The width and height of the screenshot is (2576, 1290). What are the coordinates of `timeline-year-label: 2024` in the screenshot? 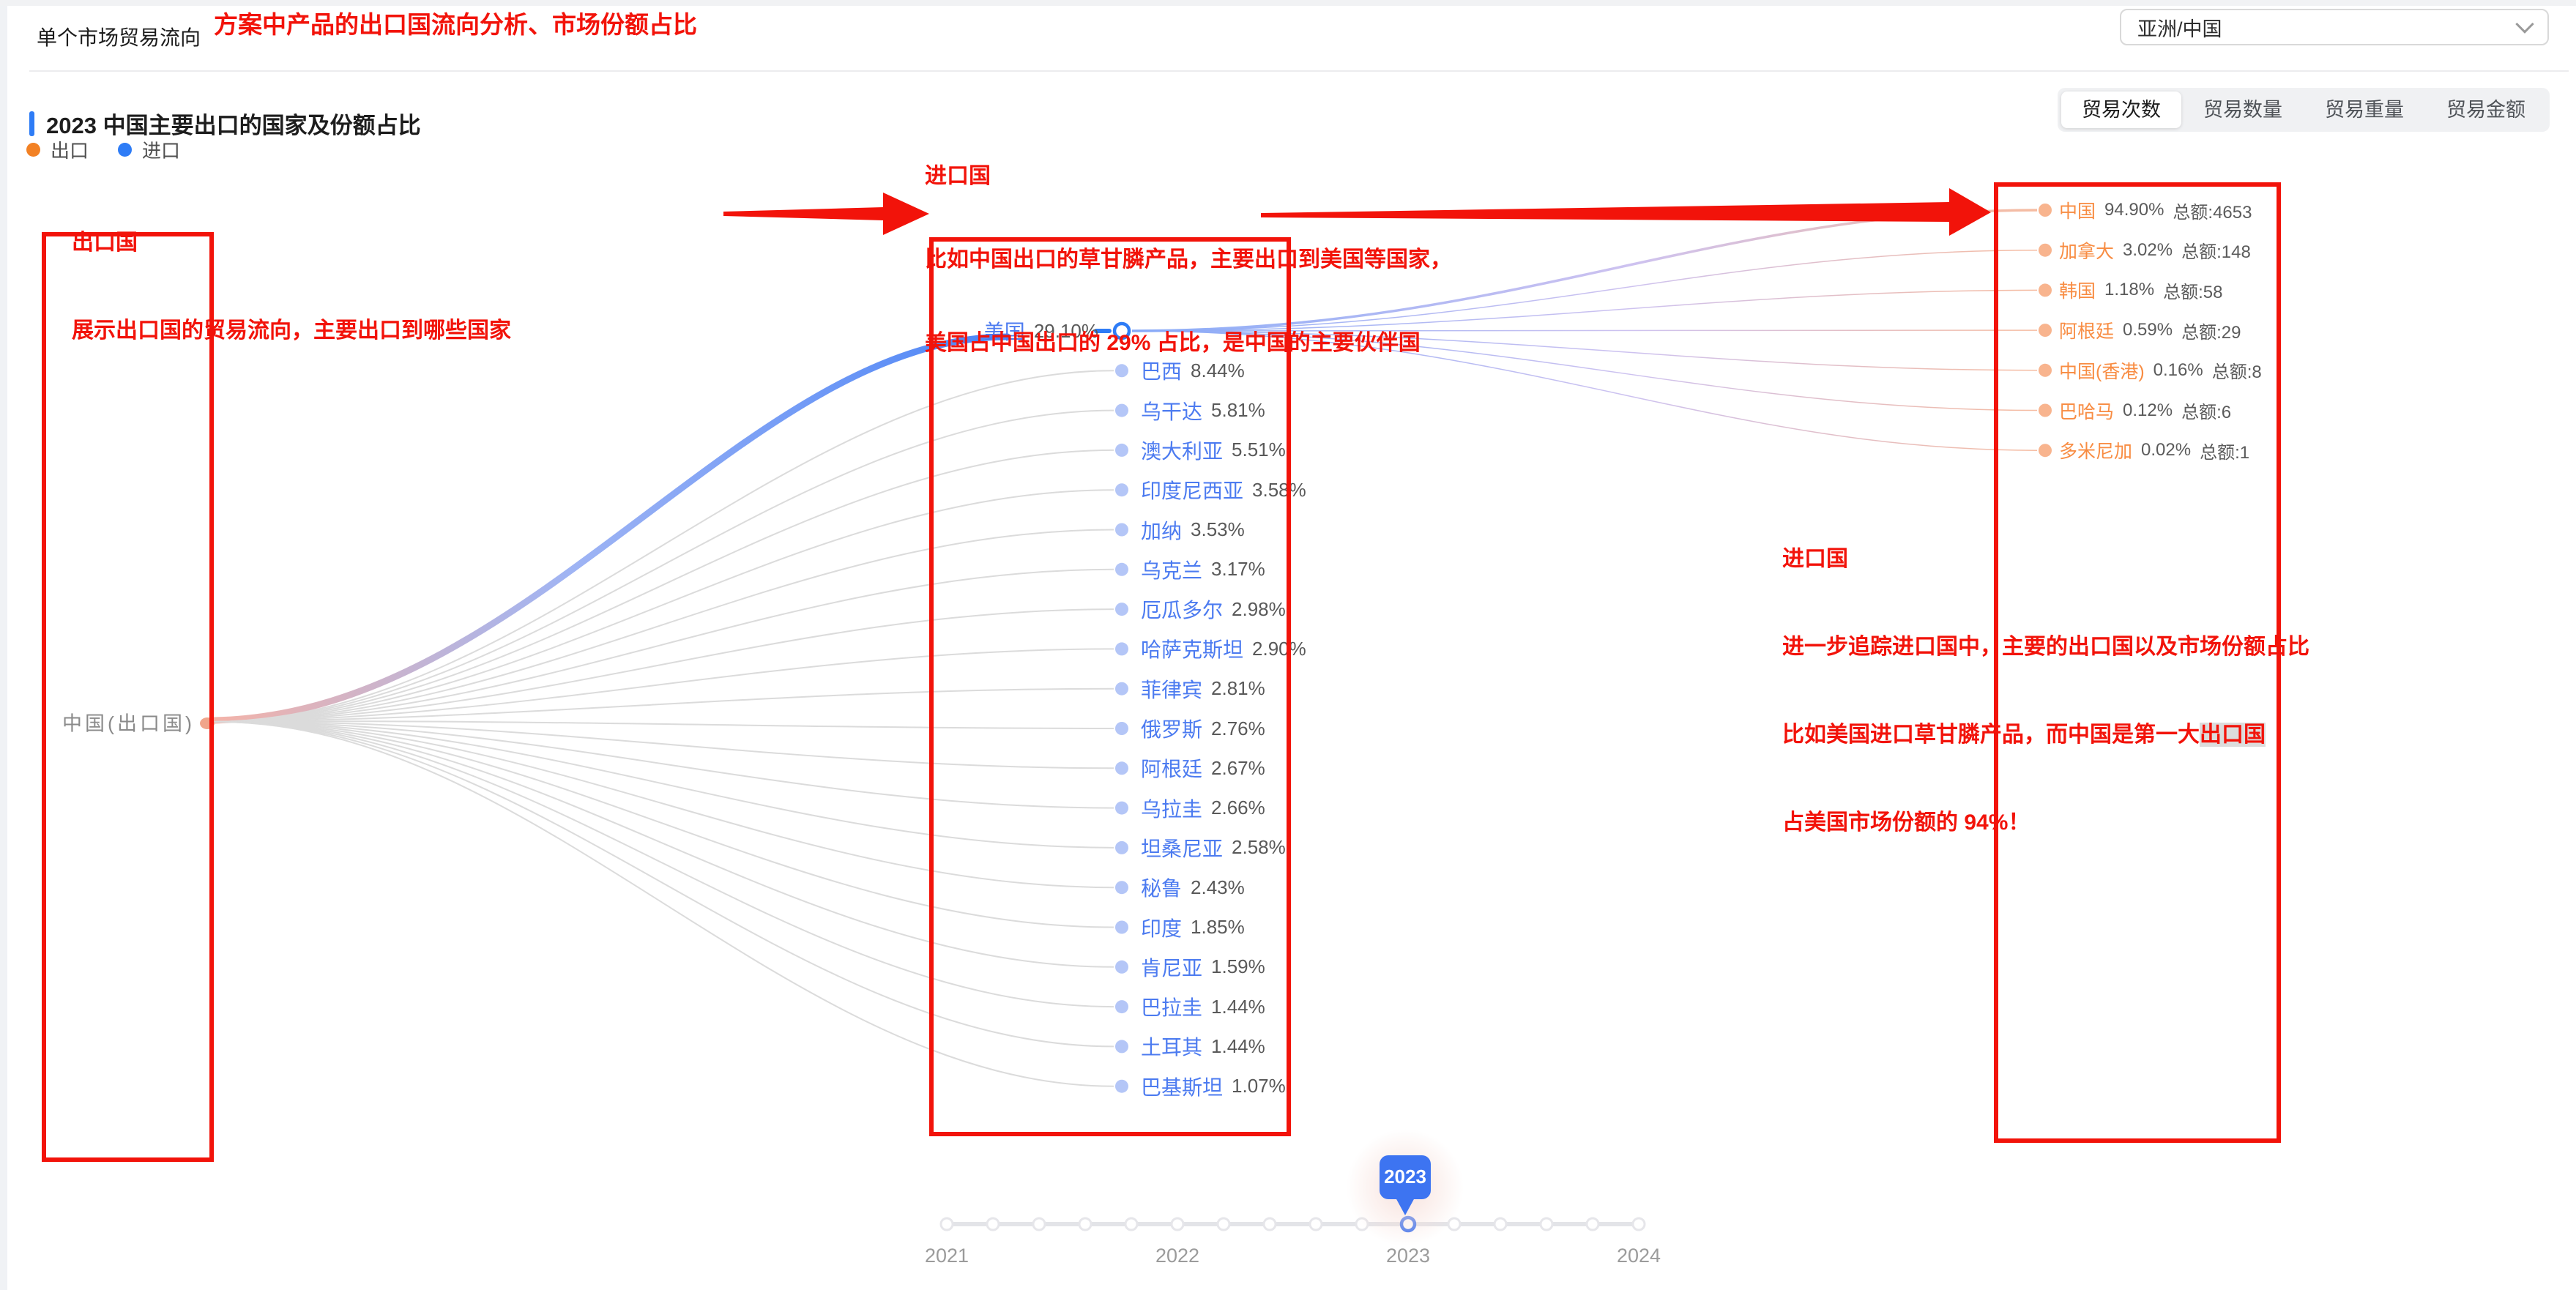 It's located at (1638, 1256).